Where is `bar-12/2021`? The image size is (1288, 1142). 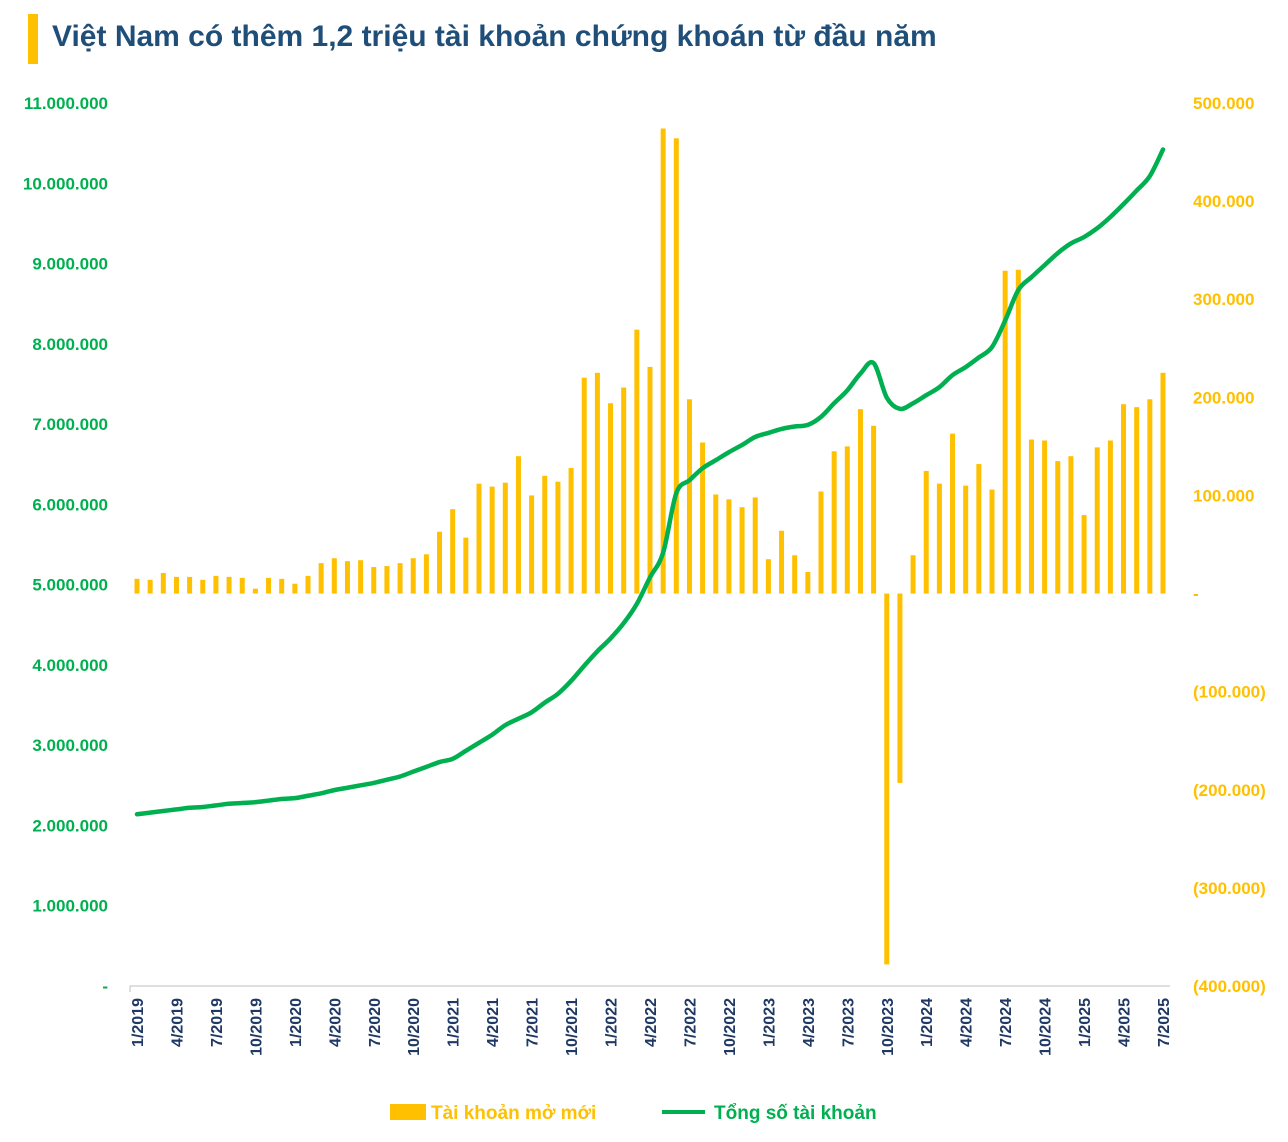 bar-12/2021 is located at coordinates (597, 483).